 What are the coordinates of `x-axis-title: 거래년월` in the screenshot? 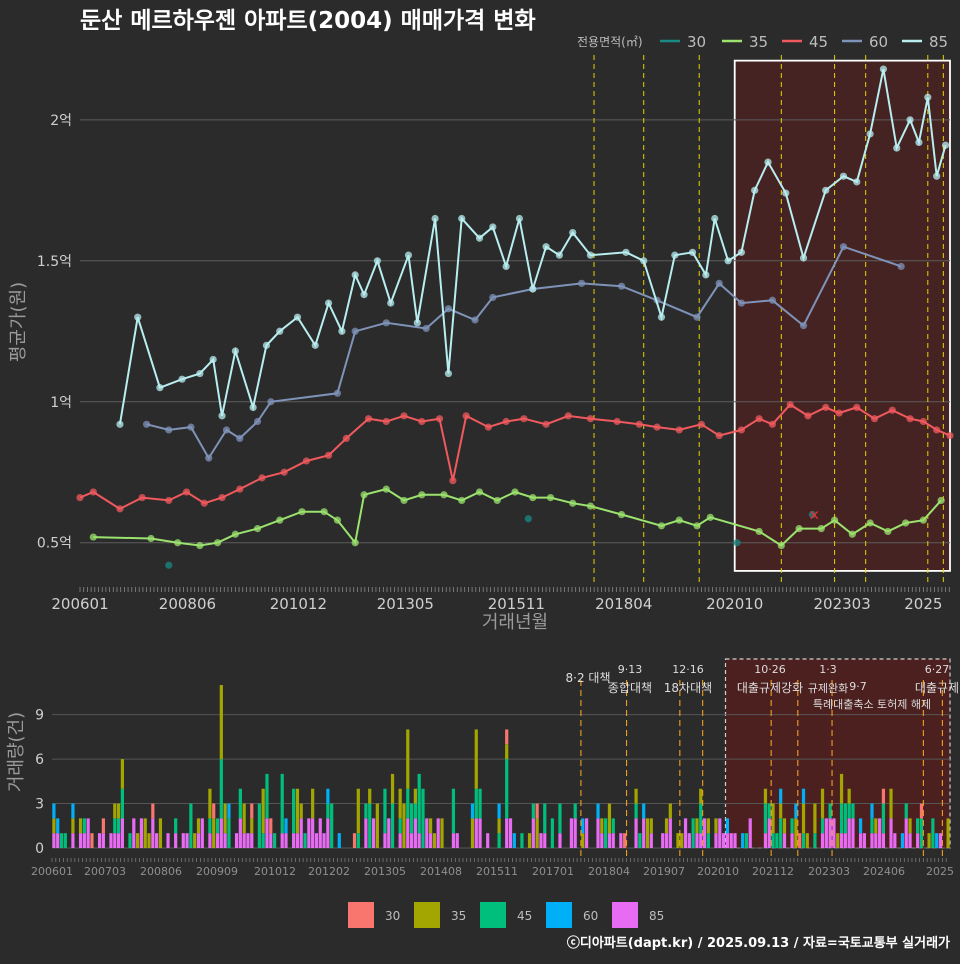 It's located at (515, 622).